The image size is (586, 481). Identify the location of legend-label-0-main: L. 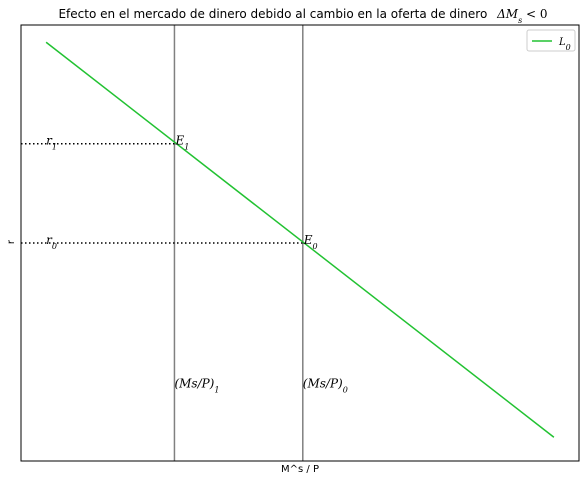
(562, 42).